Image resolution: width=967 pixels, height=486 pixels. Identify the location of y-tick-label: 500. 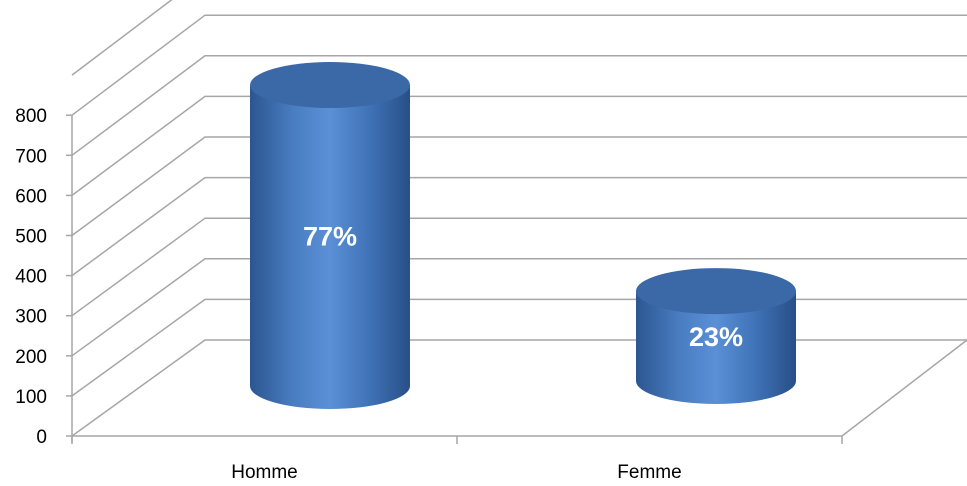
(31, 237).